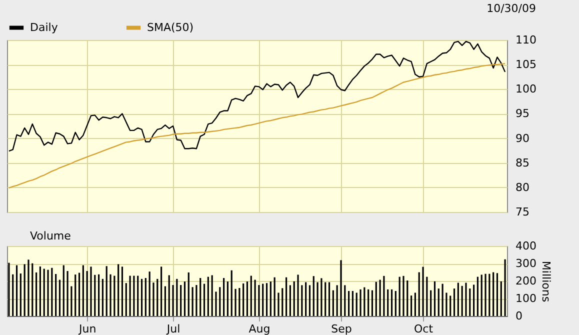  I want to click on x-tick-label: Jul, so click(173, 328).